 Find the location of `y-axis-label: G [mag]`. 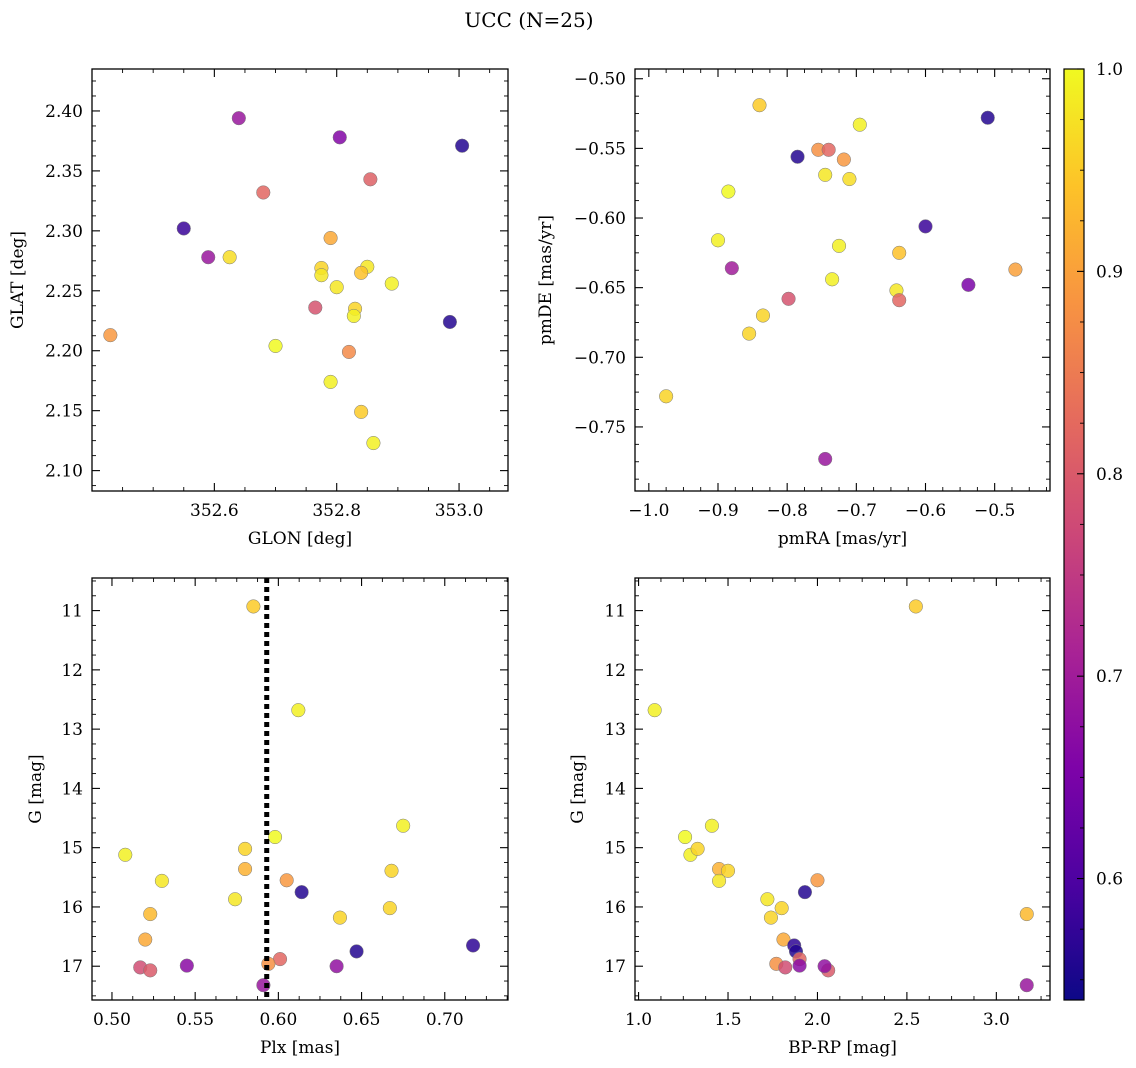

y-axis-label: G [mag] is located at coordinates (36, 788).